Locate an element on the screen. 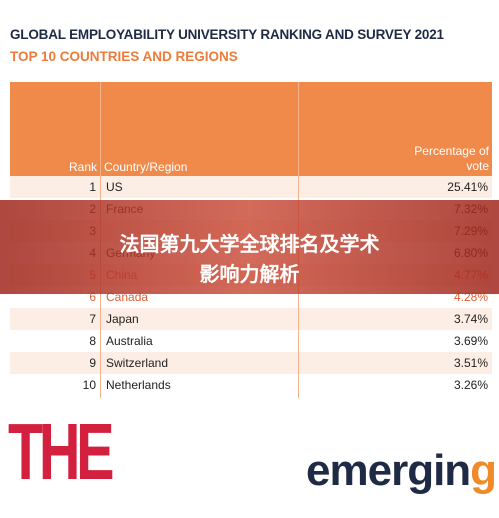 This screenshot has height=518, width=499. percentage: 25.41% is located at coordinates (467, 187).